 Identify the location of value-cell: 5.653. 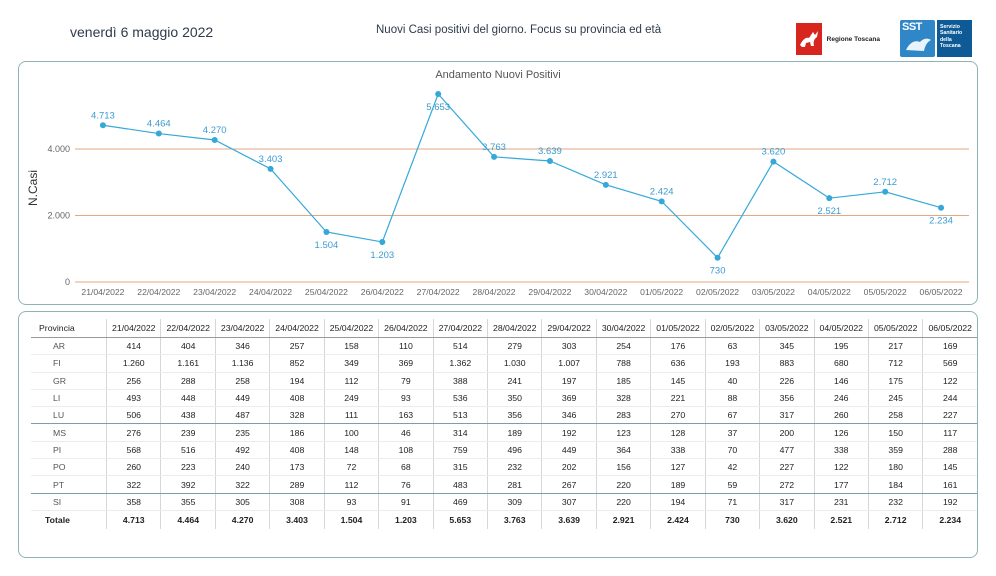
(460, 519).